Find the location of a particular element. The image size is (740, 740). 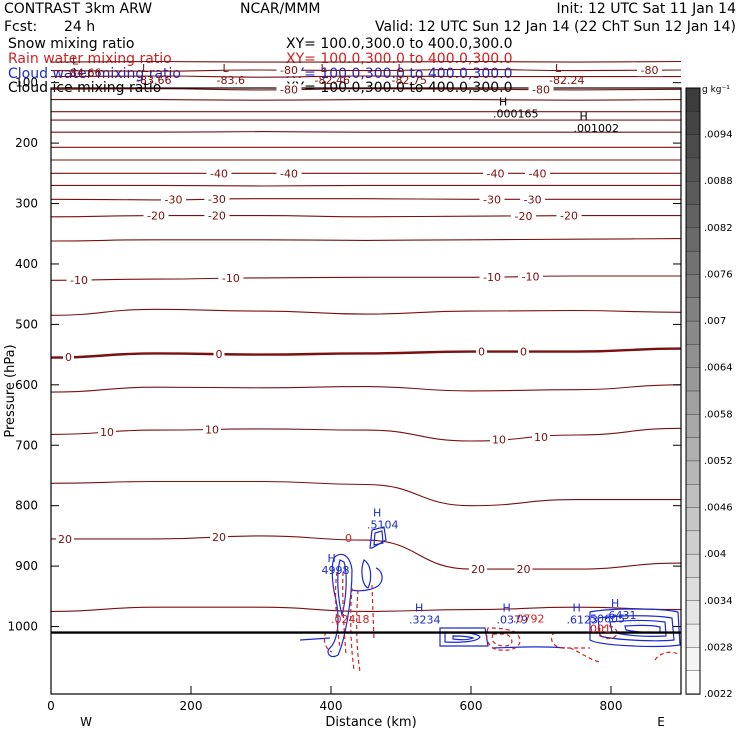

extremum-value: .001 is located at coordinates (599, 629).